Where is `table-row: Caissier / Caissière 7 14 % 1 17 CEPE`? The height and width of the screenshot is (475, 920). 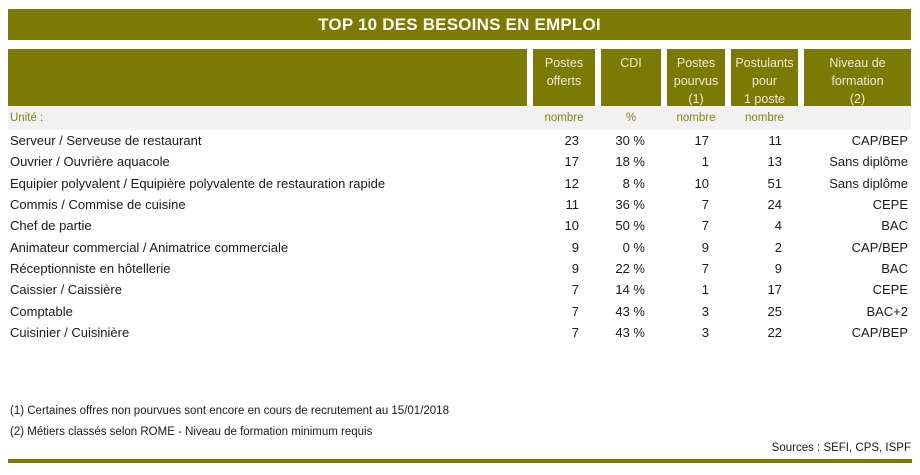 table-row: Caissier / Caissière 7 14 % 1 17 CEPE is located at coordinates (459, 290).